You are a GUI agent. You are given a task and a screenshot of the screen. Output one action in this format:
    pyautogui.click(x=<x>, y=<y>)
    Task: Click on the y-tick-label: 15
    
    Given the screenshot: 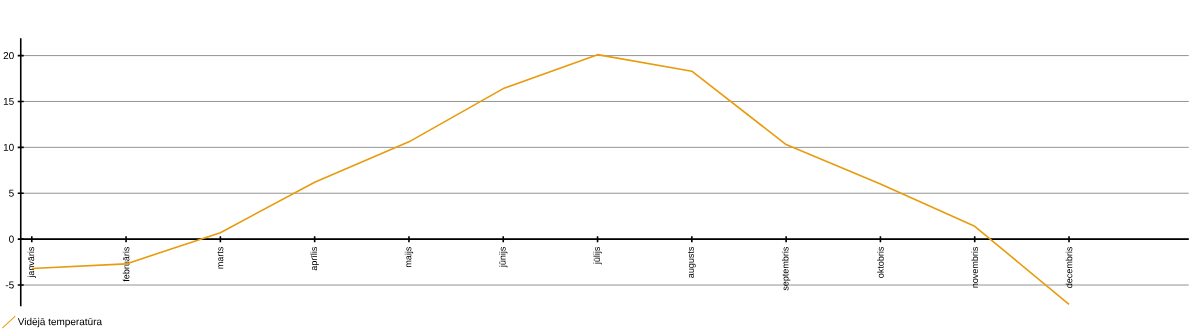 What is the action you would take?
    pyautogui.click(x=8, y=101)
    